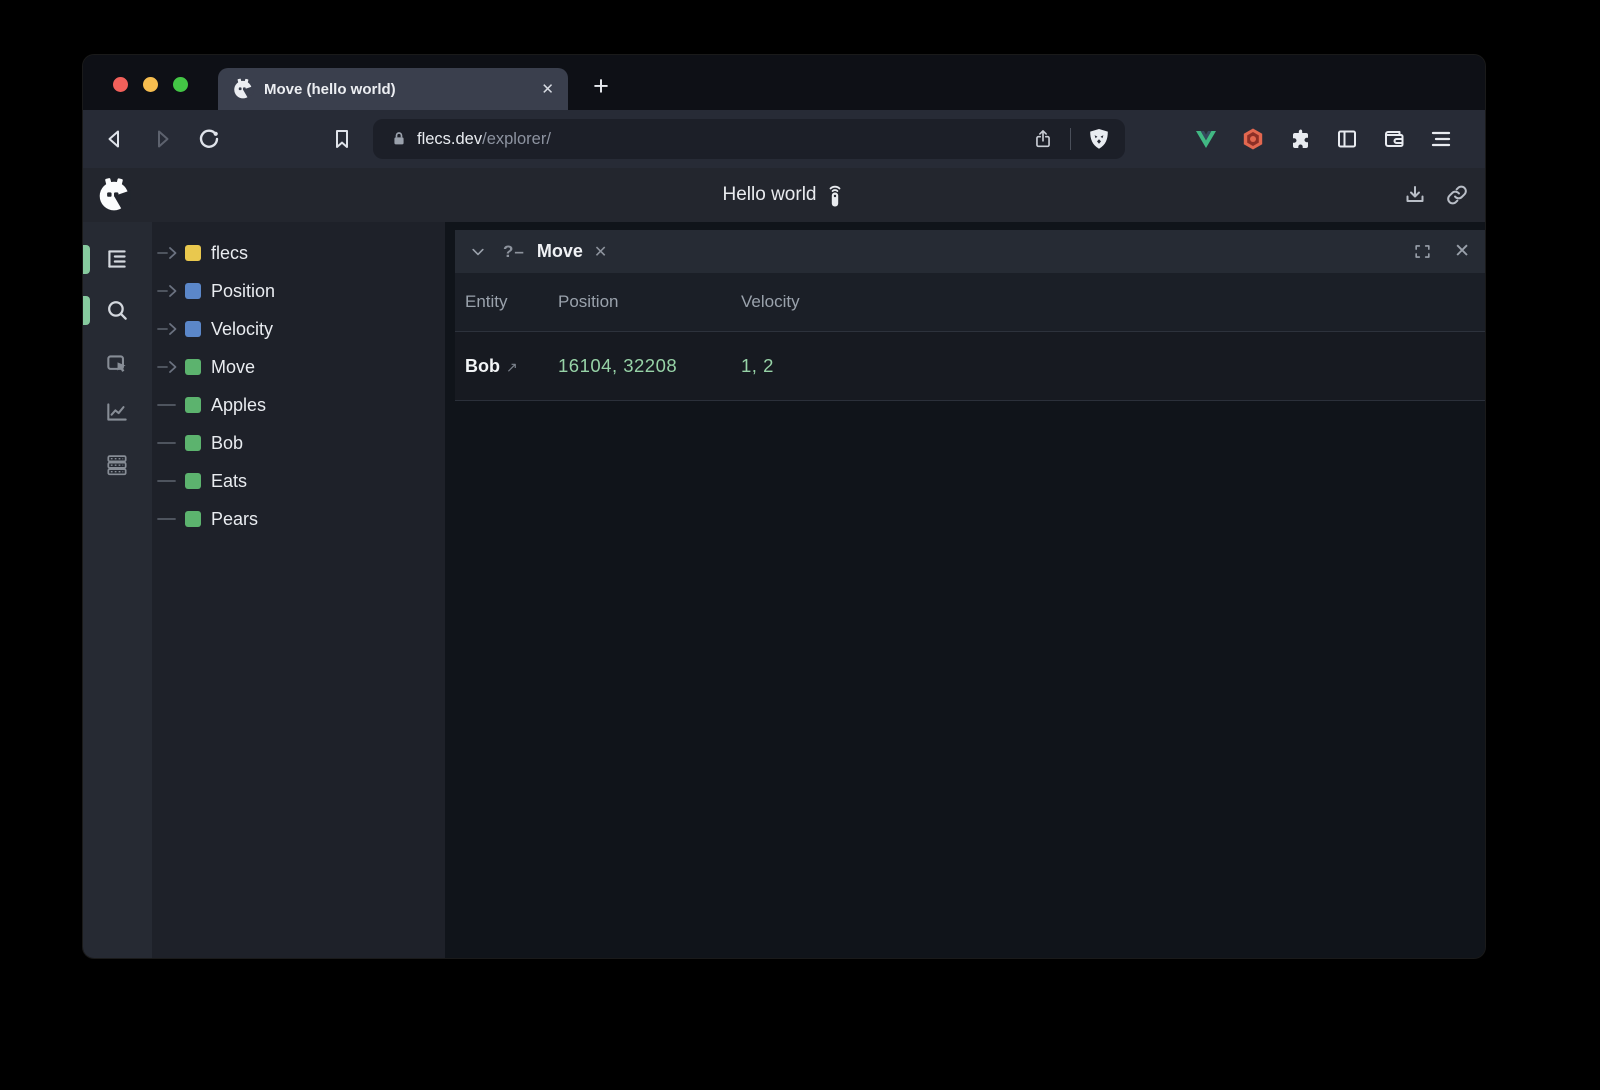 The width and height of the screenshot is (1600, 1090). What do you see at coordinates (749, 139) in the screenshot?
I see `address-bar: flecs.dev/explorer/` at bounding box center [749, 139].